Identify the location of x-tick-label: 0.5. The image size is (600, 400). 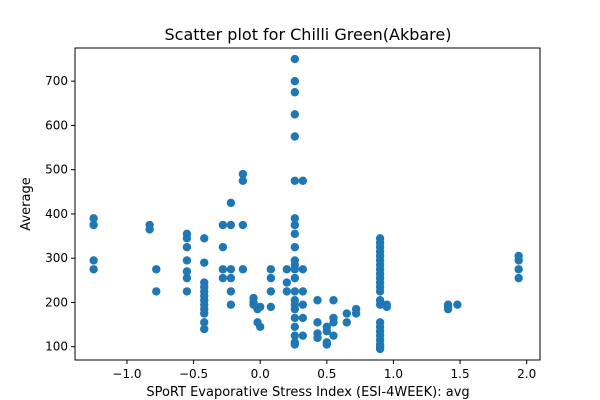
(326, 374).